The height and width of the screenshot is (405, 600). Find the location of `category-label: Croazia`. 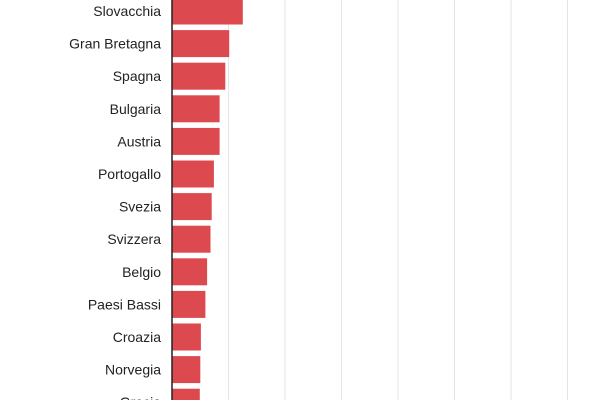

category-label: Croazia is located at coordinates (137, 337).